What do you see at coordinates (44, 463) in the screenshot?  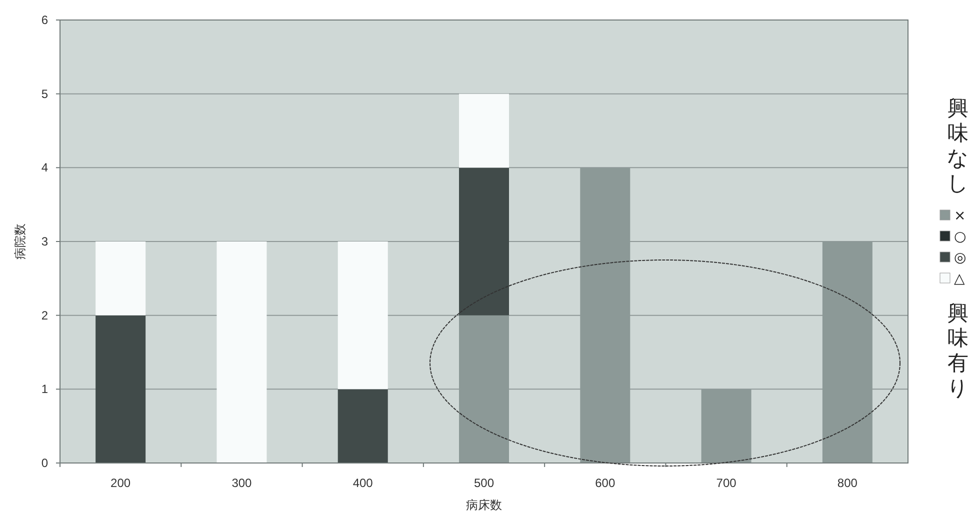 I see `y-tick-label: 0` at bounding box center [44, 463].